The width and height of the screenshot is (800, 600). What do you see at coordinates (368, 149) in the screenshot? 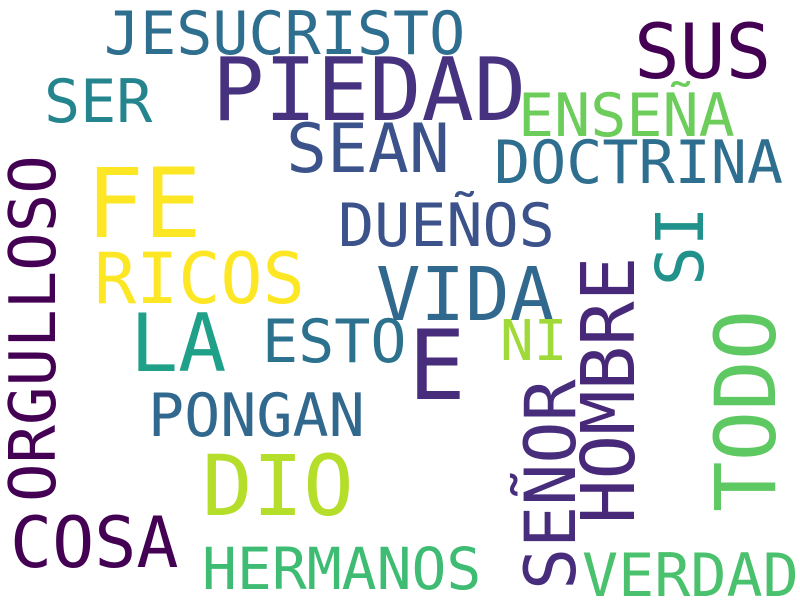
I see `word-sean: SEAN` at bounding box center [368, 149].